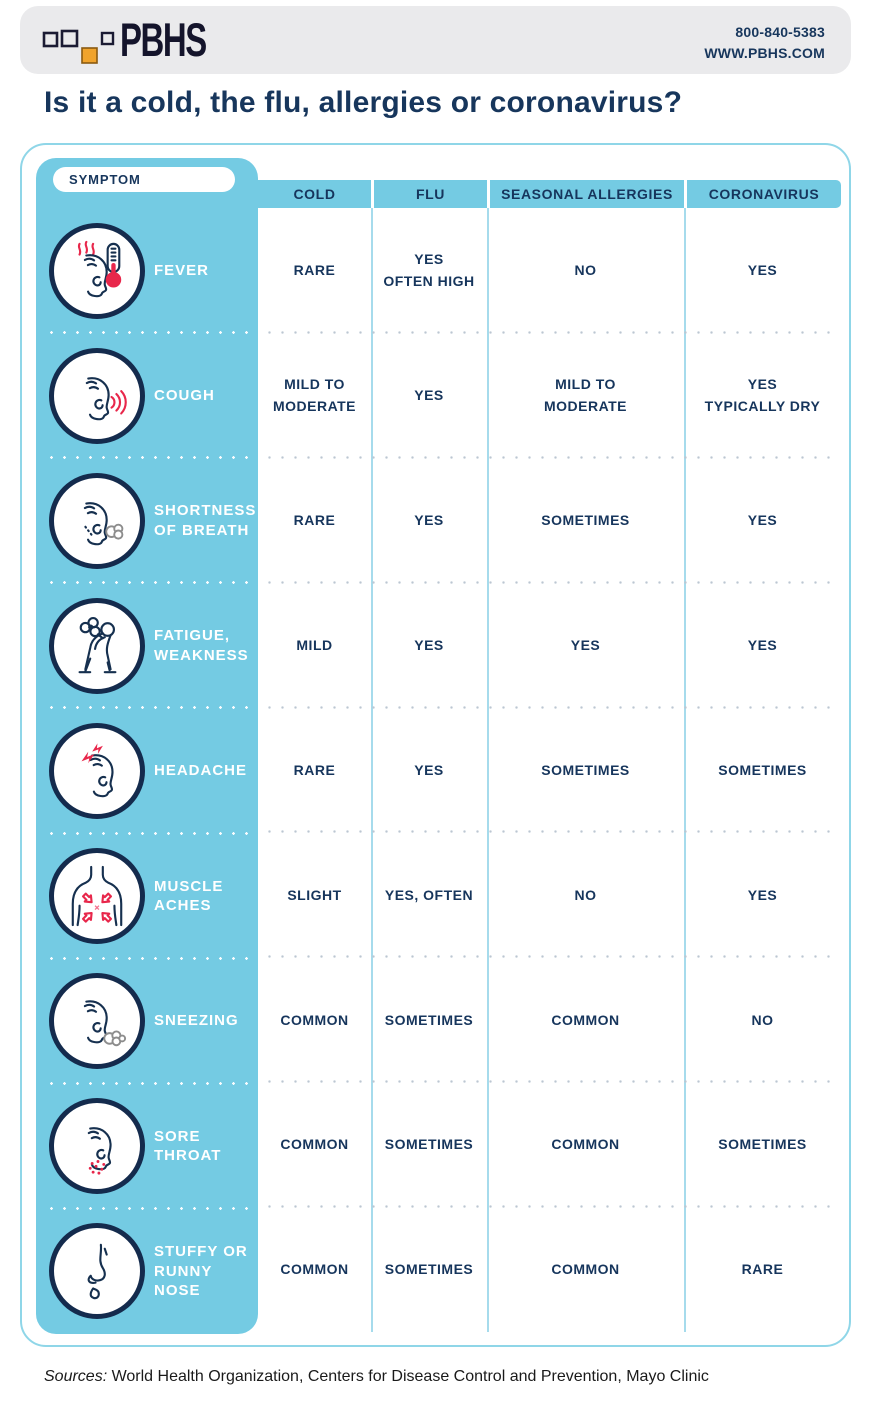 The image size is (871, 1402). Describe the element at coordinates (144, 179) in the screenshot. I see `symptom-header-pill: SYMPTOM` at that location.